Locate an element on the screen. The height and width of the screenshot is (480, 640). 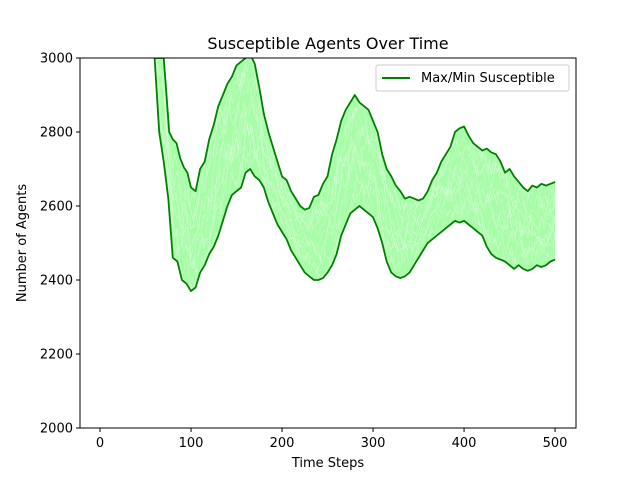
legend-box is located at coordinates (472, 78).